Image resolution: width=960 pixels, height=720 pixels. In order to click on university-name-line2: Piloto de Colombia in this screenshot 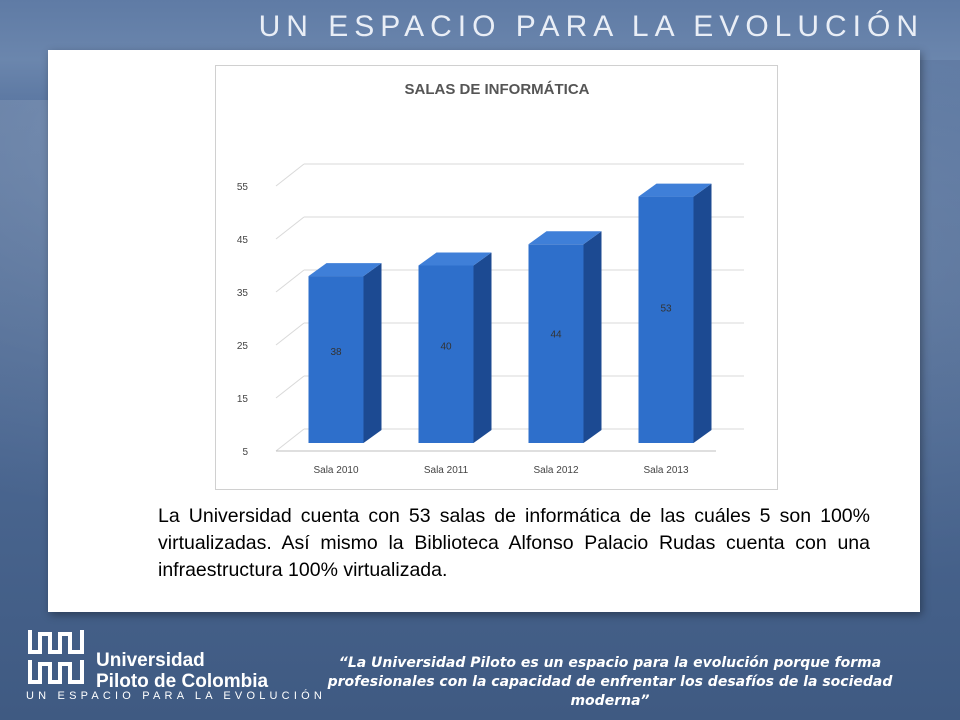, I will do `click(182, 681)`.